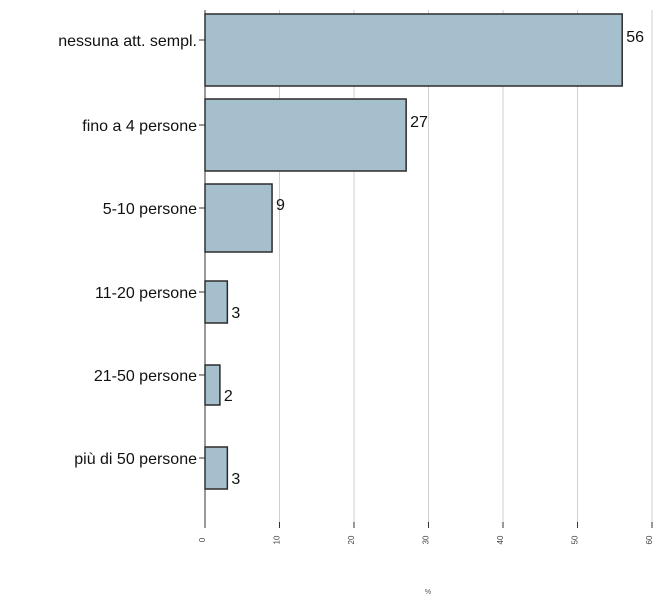  I want to click on value-label: 27, so click(419, 122).